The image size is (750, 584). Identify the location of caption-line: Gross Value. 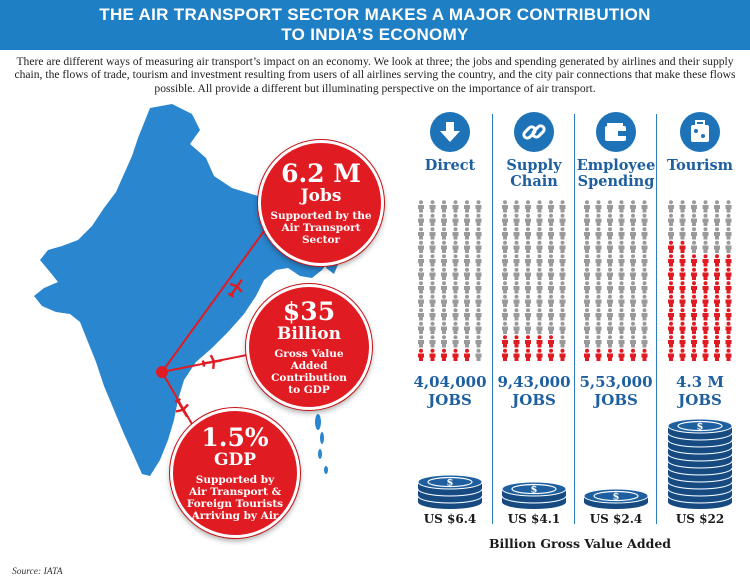
(309, 354).